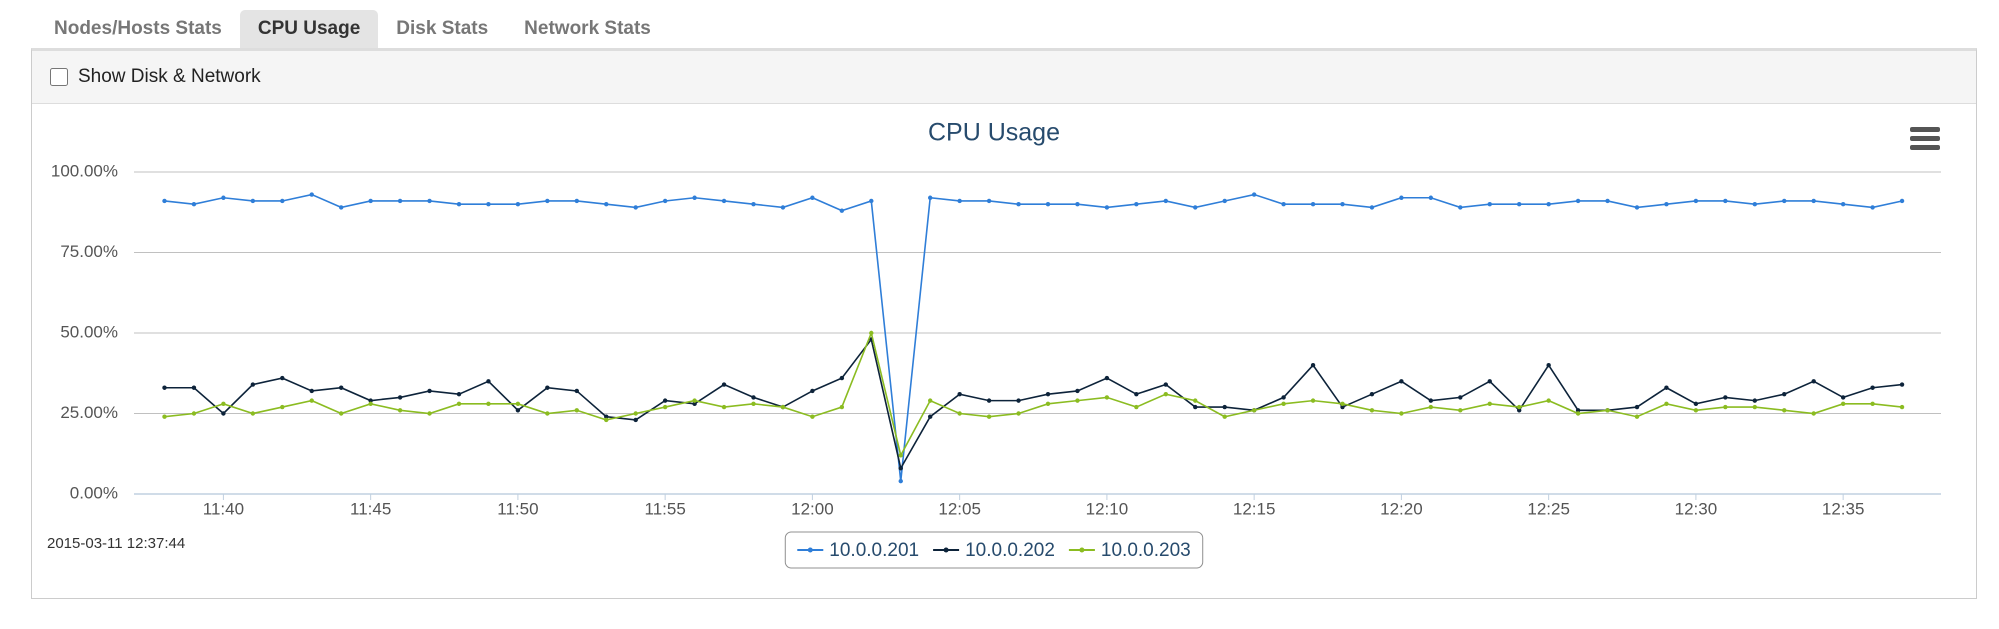  I want to click on tab: Nodes/Hosts Stats, so click(138, 28).